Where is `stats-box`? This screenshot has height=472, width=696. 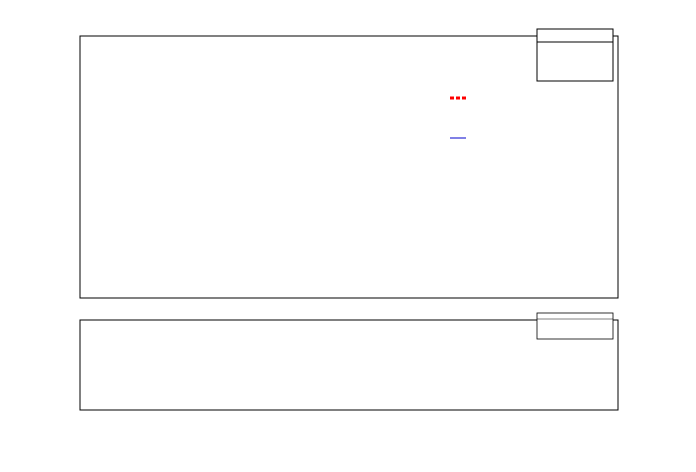 stats-box is located at coordinates (575, 55).